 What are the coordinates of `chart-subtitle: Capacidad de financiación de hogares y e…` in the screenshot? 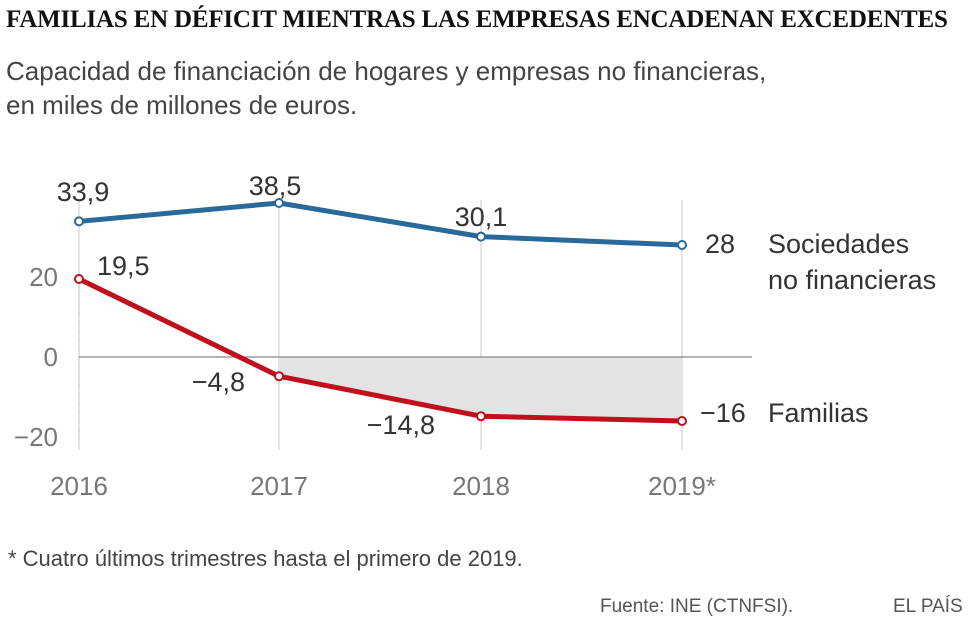 It's located at (456, 88).